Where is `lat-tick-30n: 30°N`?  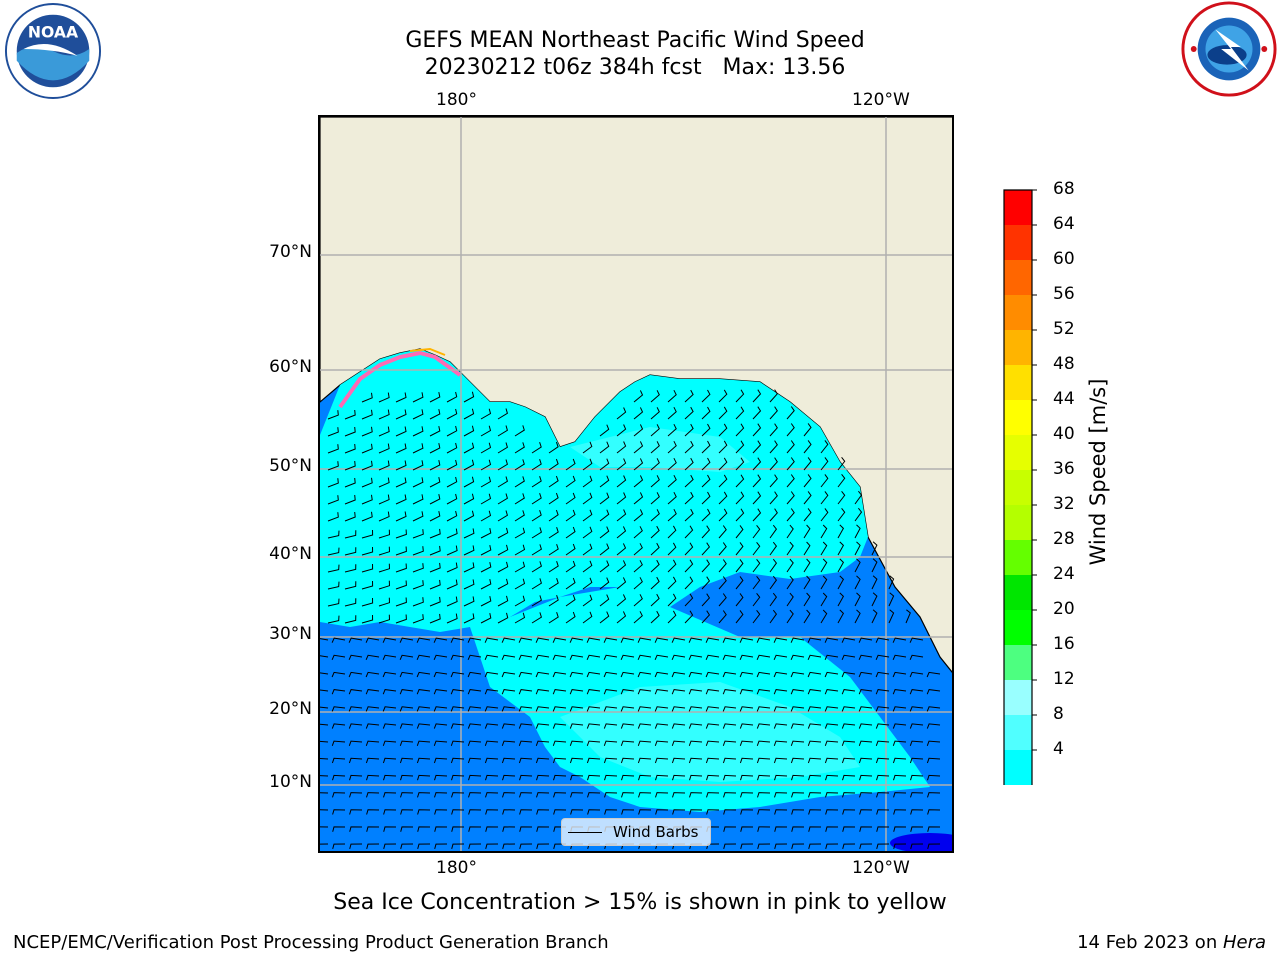 lat-tick-30n: 30°N is located at coordinates (290, 634).